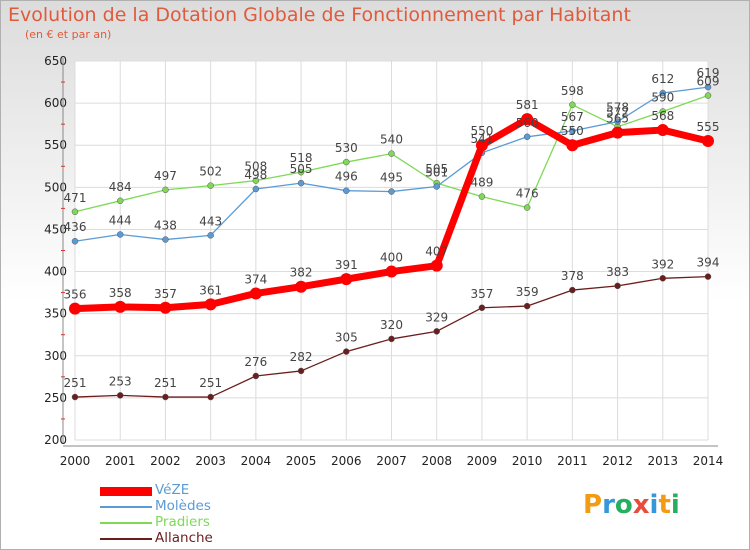 Image resolution: width=750 pixels, height=550 pixels. Describe the element at coordinates (165, 226) in the screenshot. I see `data-label: 438` at that location.